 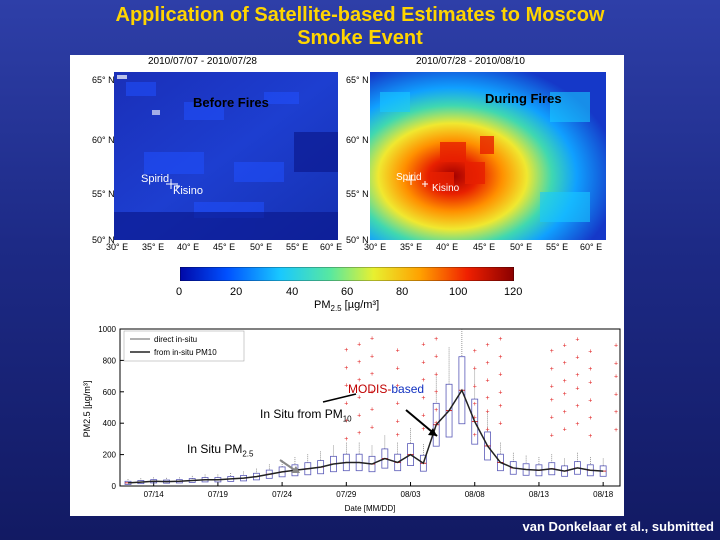 What do you see at coordinates (331, 247) in the screenshot?
I see `left-lon-tick-60: 60° E` at bounding box center [331, 247].